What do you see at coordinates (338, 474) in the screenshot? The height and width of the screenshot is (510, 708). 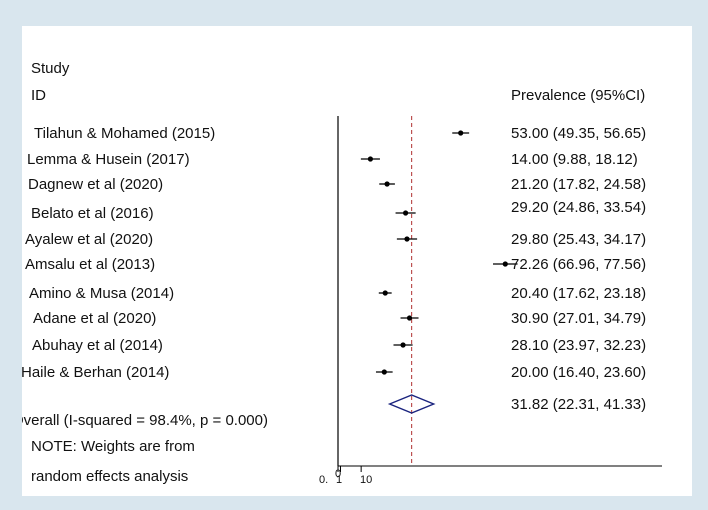 I see `x-tick-label: 0` at bounding box center [338, 474].